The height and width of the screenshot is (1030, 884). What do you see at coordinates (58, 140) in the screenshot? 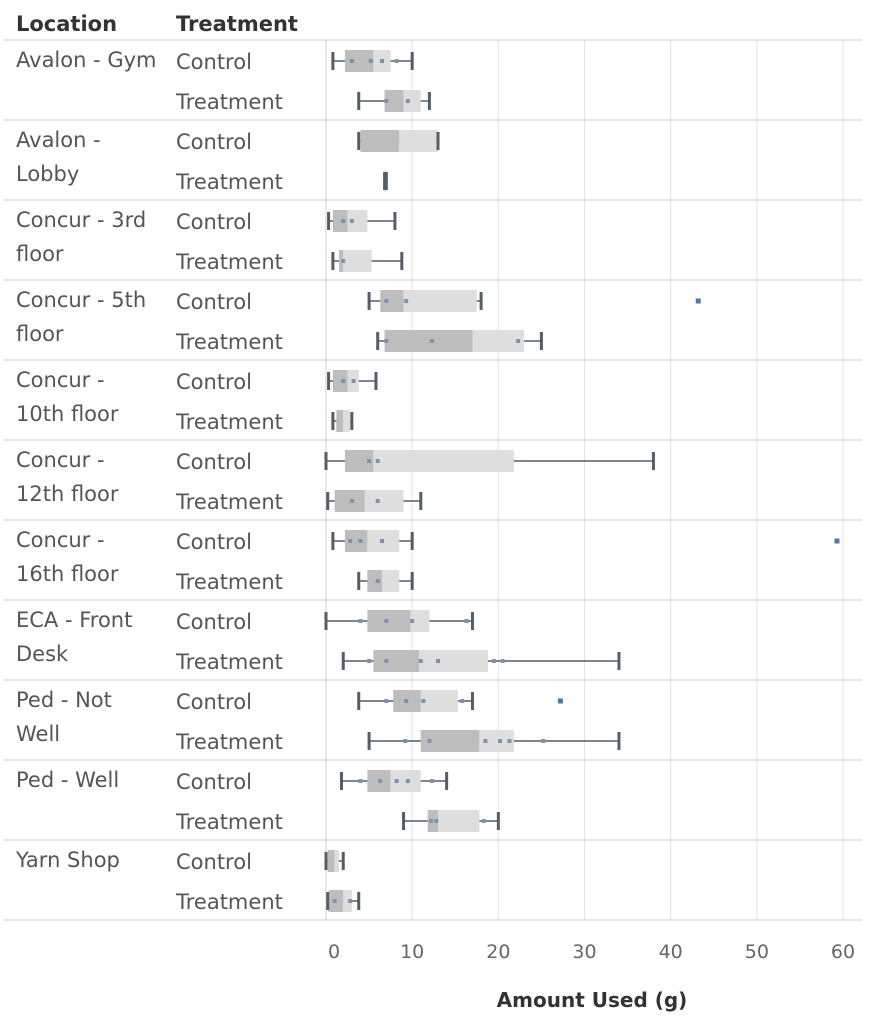
I see `location-label: Avalon -` at bounding box center [58, 140].